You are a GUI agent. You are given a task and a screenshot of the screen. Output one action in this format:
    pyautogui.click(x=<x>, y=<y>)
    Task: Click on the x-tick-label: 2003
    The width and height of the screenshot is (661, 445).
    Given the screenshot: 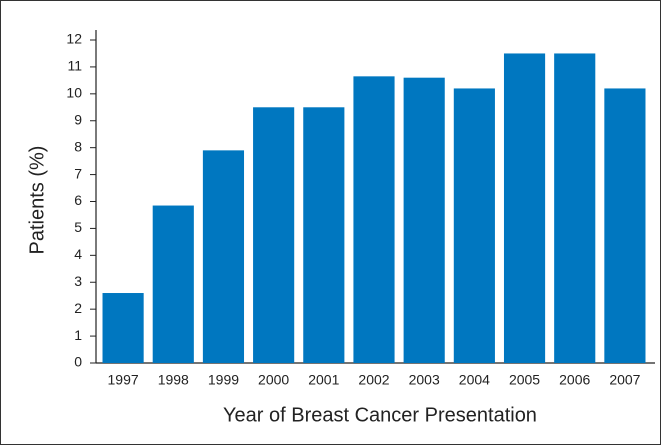 What is the action you would take?
    pyautogui.click(x=424, y=380)
    